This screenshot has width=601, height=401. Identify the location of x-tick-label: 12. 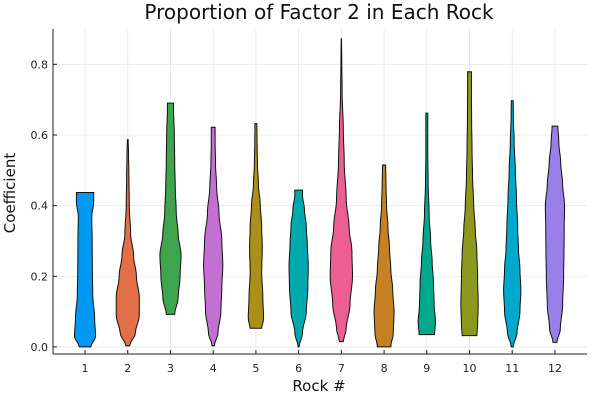
(555, 368).